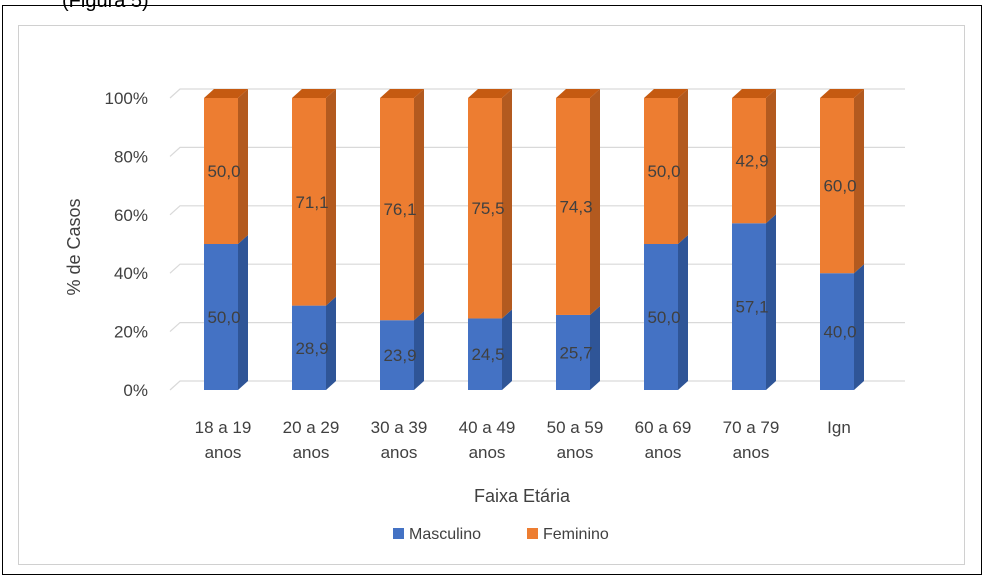 This screenshot has width=987, height=578. I want to click on data-label-masculino: 57,1, so click(751, 307).